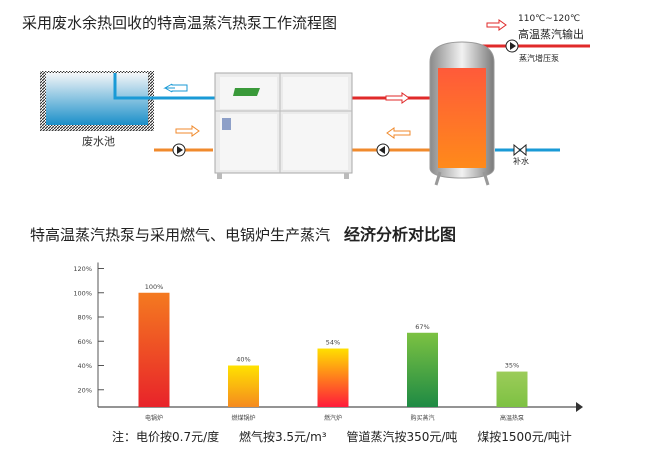 The image size is (650, 450). What do you see at coordinates (180, 23) in the screenshot?
I see `diagram-title: 采用废水余热回收的特高温蒸汽热泵工作流程图` at bounding box center [180, 23].